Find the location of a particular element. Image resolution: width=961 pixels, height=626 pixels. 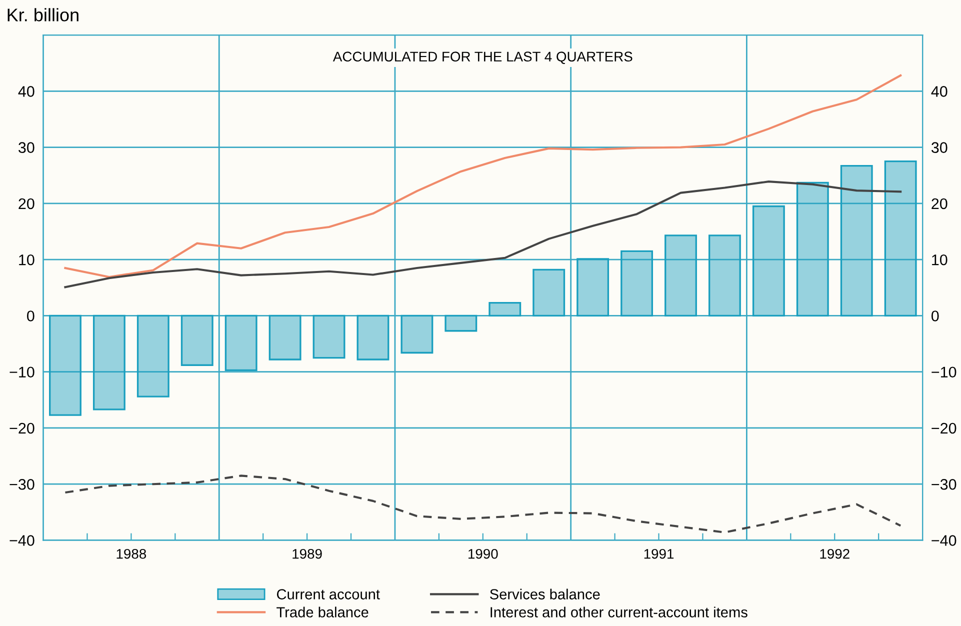

x-tick-label: 1992 is located at coordinates (835, 553).